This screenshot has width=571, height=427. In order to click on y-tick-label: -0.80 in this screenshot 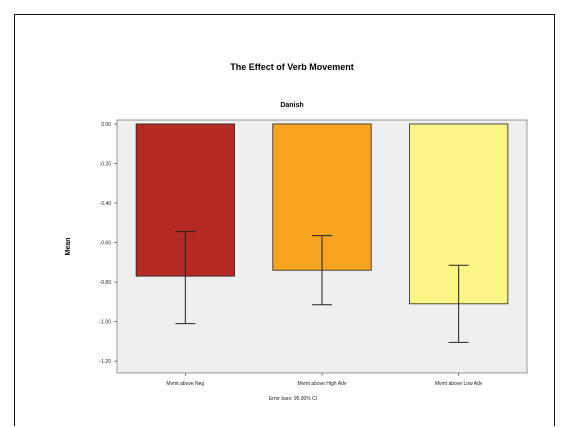, I will do `click(106, 283)`.